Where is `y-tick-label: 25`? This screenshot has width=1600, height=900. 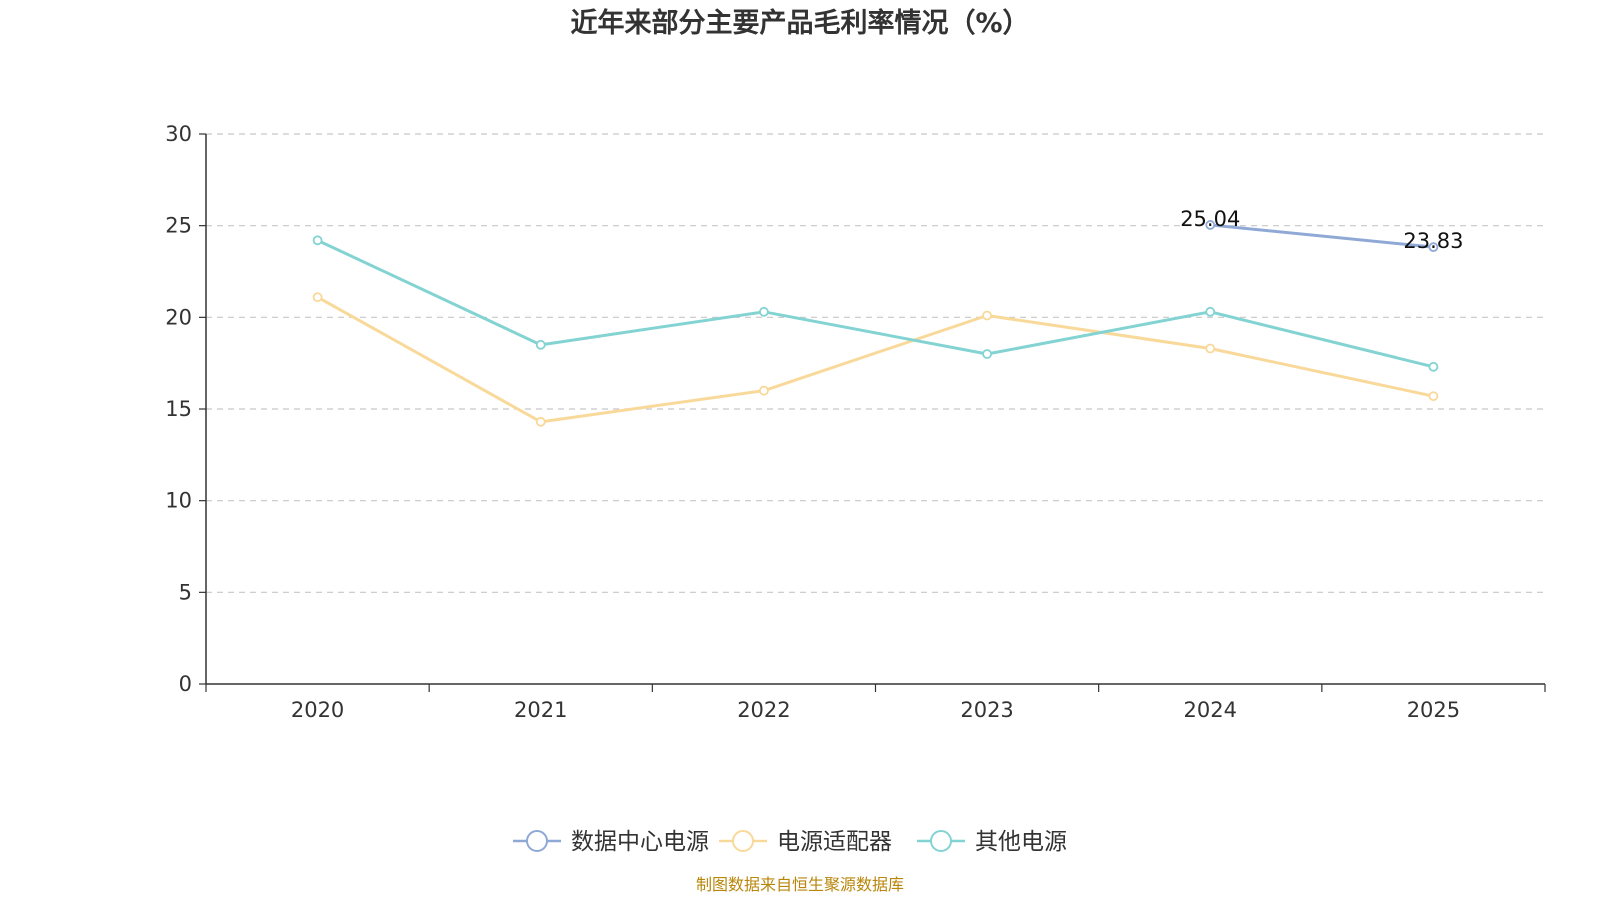
y-tick-label: 25 is located at coordinates (178, 226).